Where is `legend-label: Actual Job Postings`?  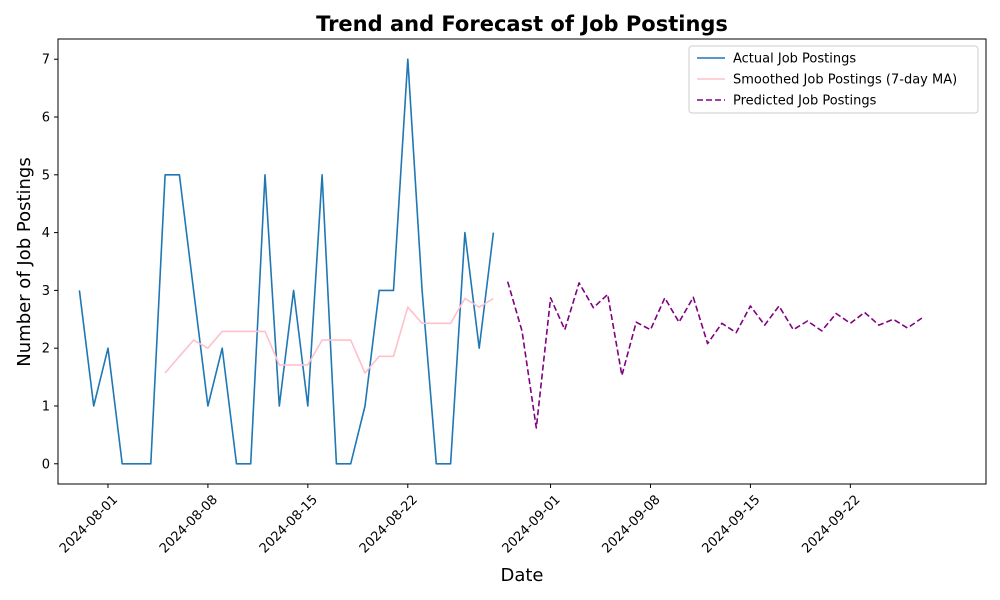 legend-label: Actual Job Postings is located at coordinates (794, 59).